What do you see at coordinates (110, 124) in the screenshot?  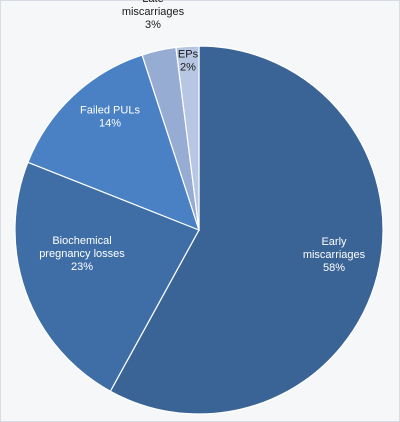 I see `slice-percent: 14%` at bounding box center [110, 124].